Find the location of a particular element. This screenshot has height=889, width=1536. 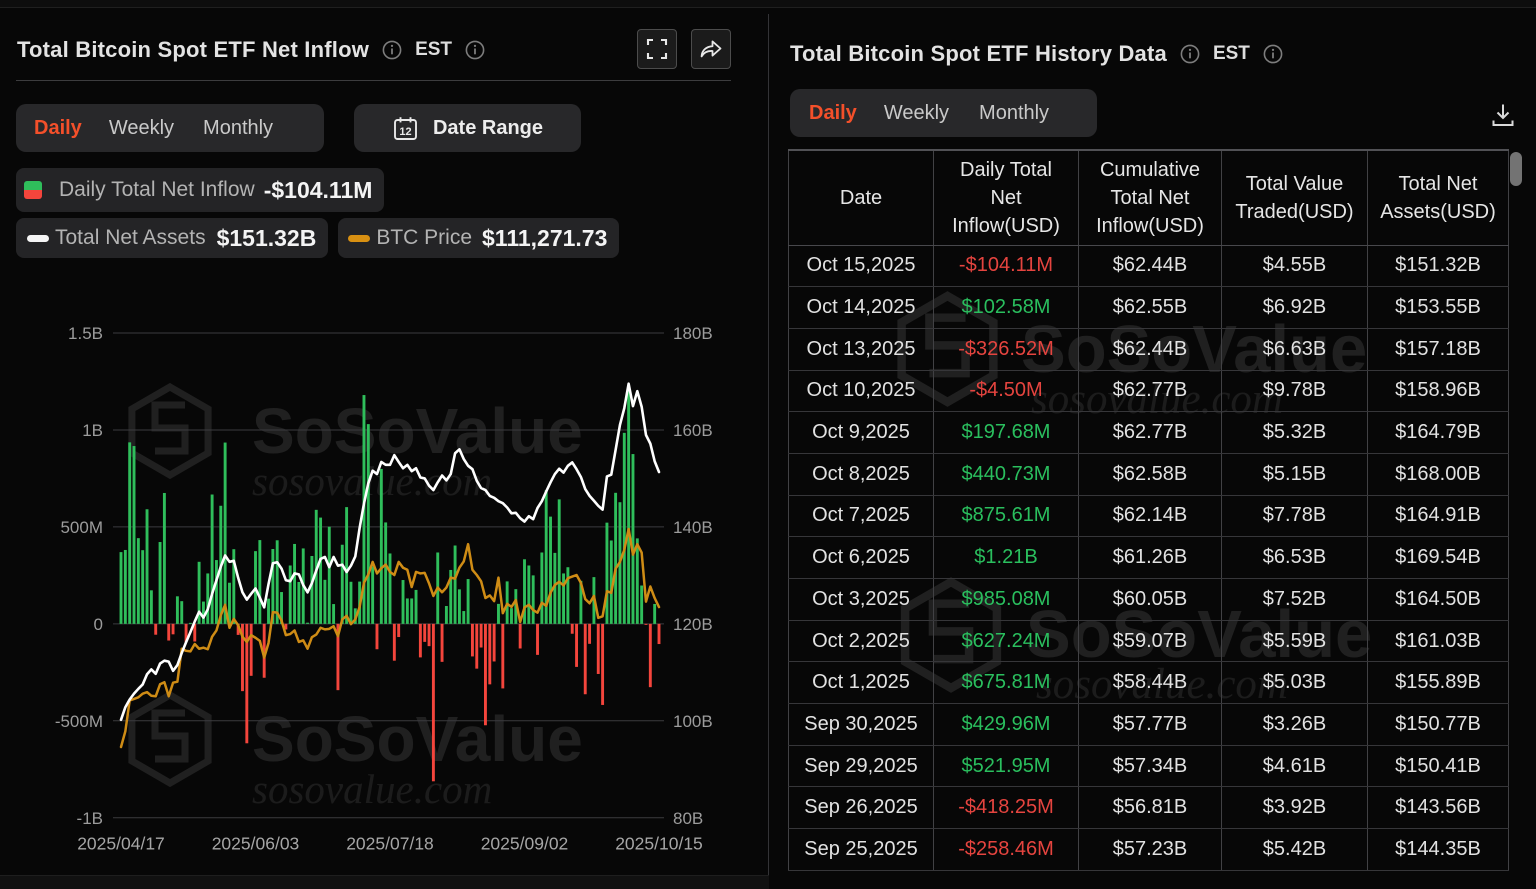

left-title-row: Total Bitcoin Spot ETF Net Inflow EST is located at coordinates (251, 50).